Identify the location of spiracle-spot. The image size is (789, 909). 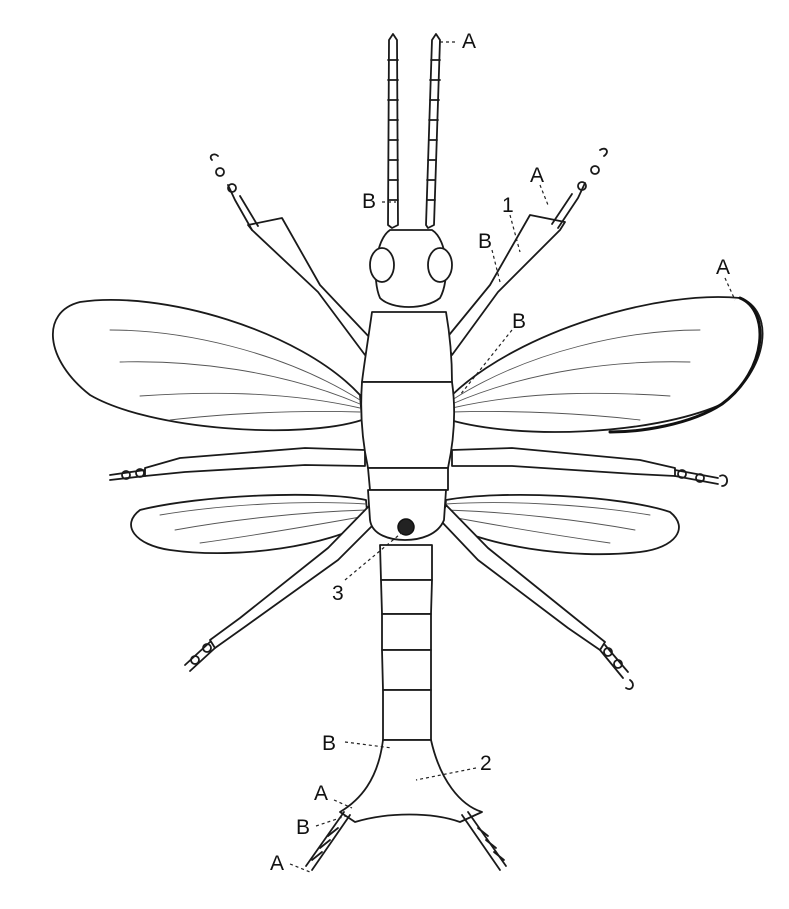
(406, 527).